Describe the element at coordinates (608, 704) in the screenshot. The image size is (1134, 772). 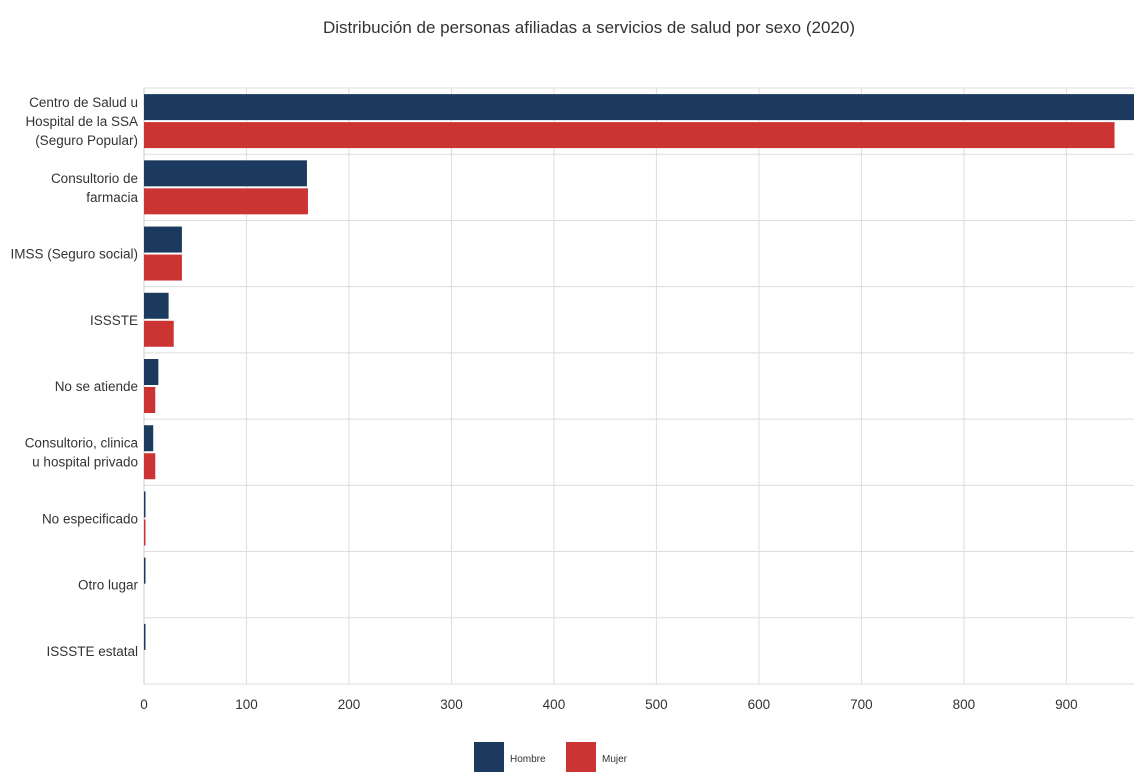
I see `x-axis-ticks: 0 100 200 300 400 500 600 700 800 900` at that location.